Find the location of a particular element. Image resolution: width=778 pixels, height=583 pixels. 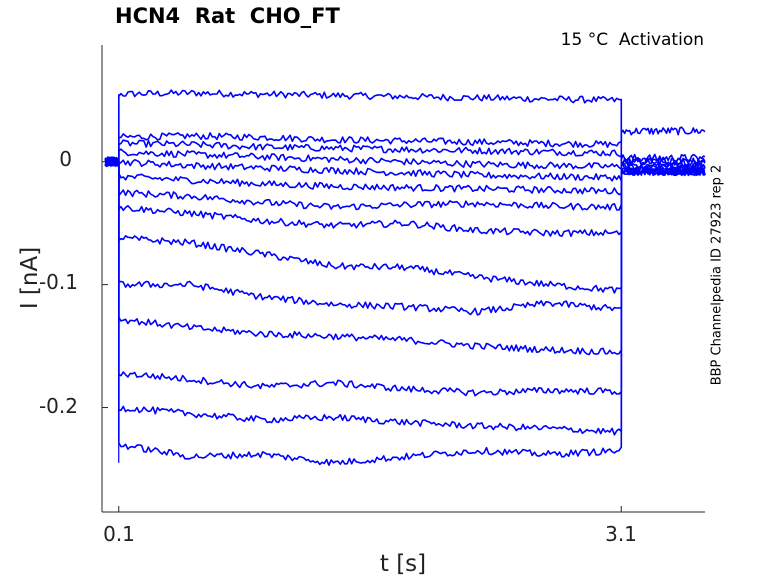

y-tick-label: 0 is located at coordinates (65, 159).